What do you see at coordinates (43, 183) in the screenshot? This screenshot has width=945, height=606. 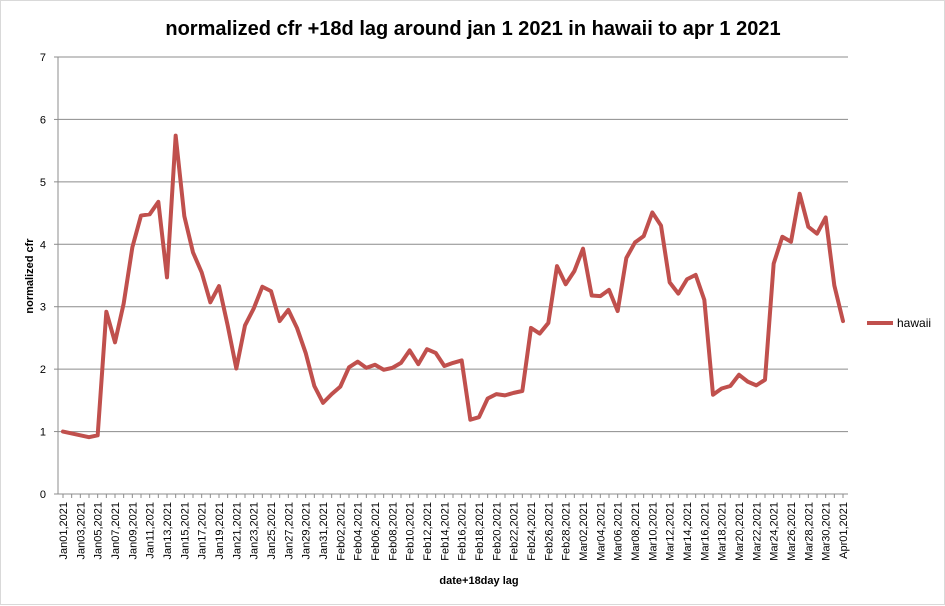 I see `y-tick-label: 5` at bounding box center [43, 183].